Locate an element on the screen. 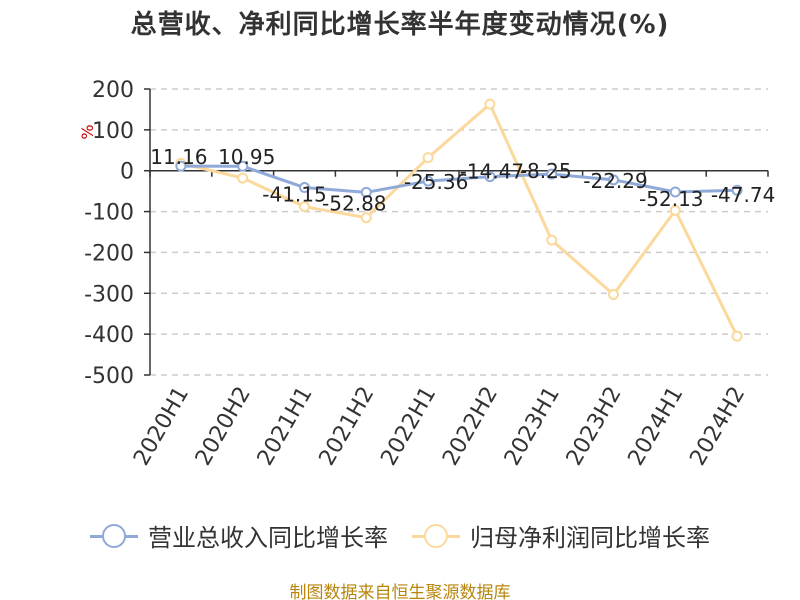 The width and height of the screenshot is (800, 600). x-tick-label: 2021H2 is located at coordinates (347, 426).